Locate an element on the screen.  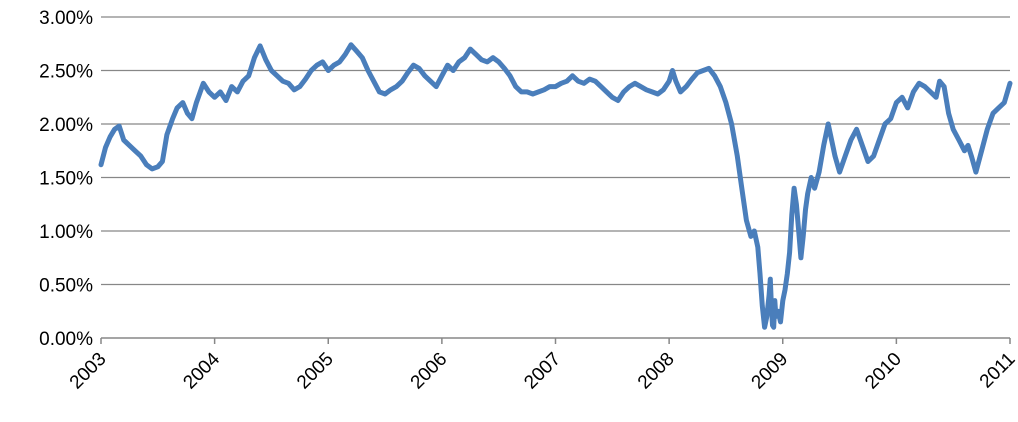
y-tick-label: 0.00% is located at coordinates (66, 339).